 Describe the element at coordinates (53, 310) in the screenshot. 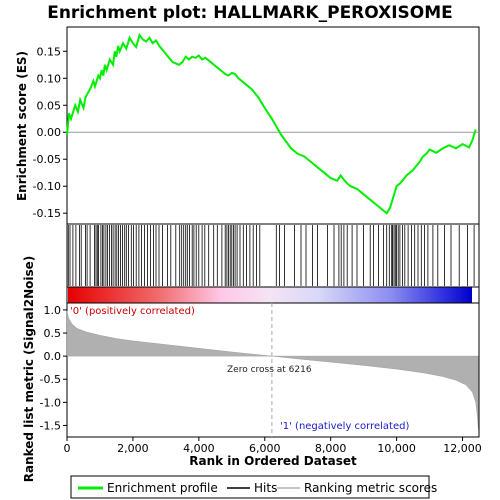

I see `metric-y-tick-label: 1.0` at that location.